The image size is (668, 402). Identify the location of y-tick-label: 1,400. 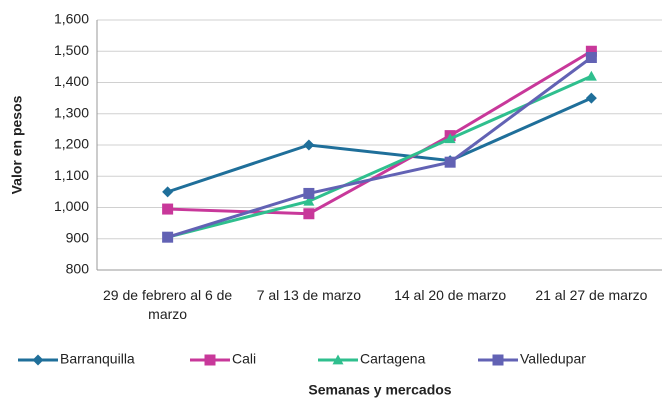
(71, 81).